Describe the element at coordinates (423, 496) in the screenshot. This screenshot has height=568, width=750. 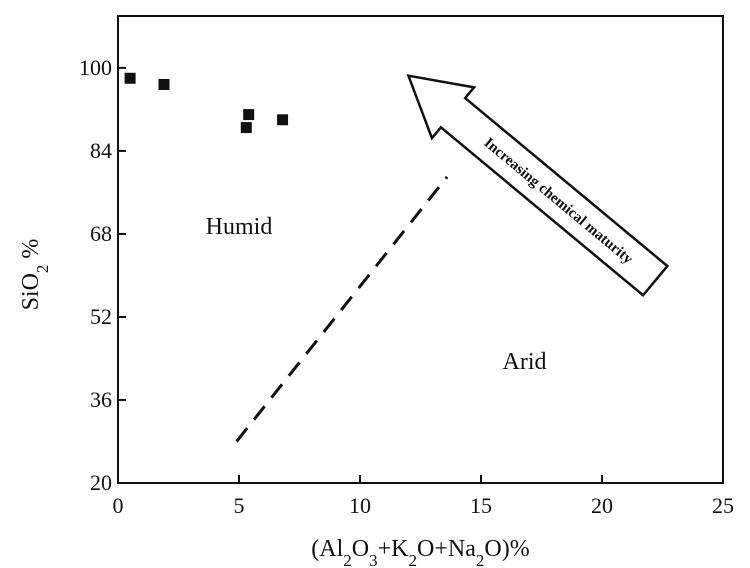
I see `x-axis: 0 5 10 15 20 25` at that location.